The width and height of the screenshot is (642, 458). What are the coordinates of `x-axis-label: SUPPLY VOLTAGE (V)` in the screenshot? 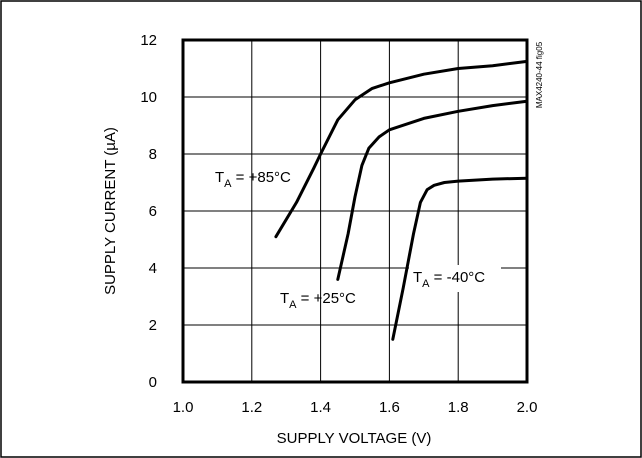 It's located at (354, 438).